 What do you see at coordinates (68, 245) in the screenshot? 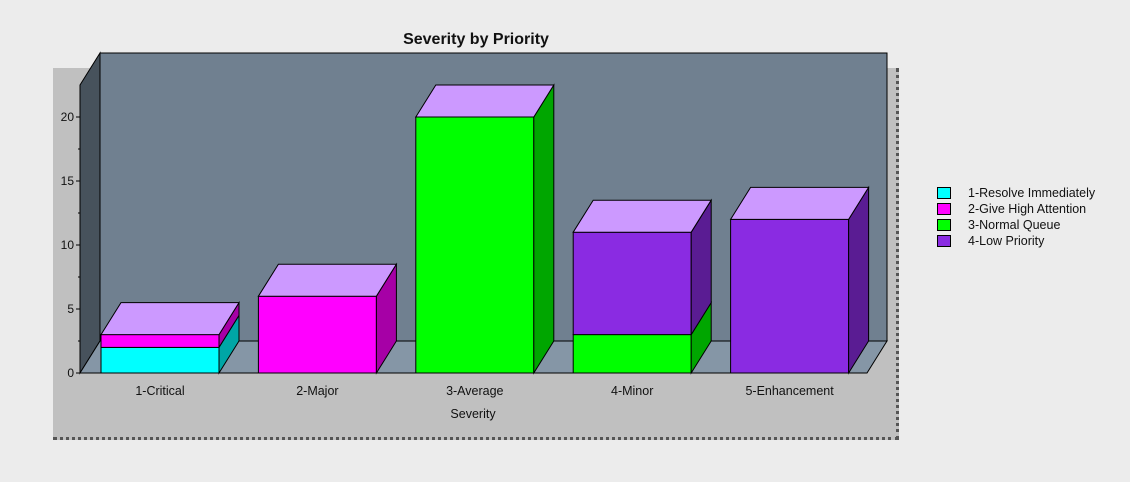
I see `y-tick-label: 10` at bounding box center [68, 245].